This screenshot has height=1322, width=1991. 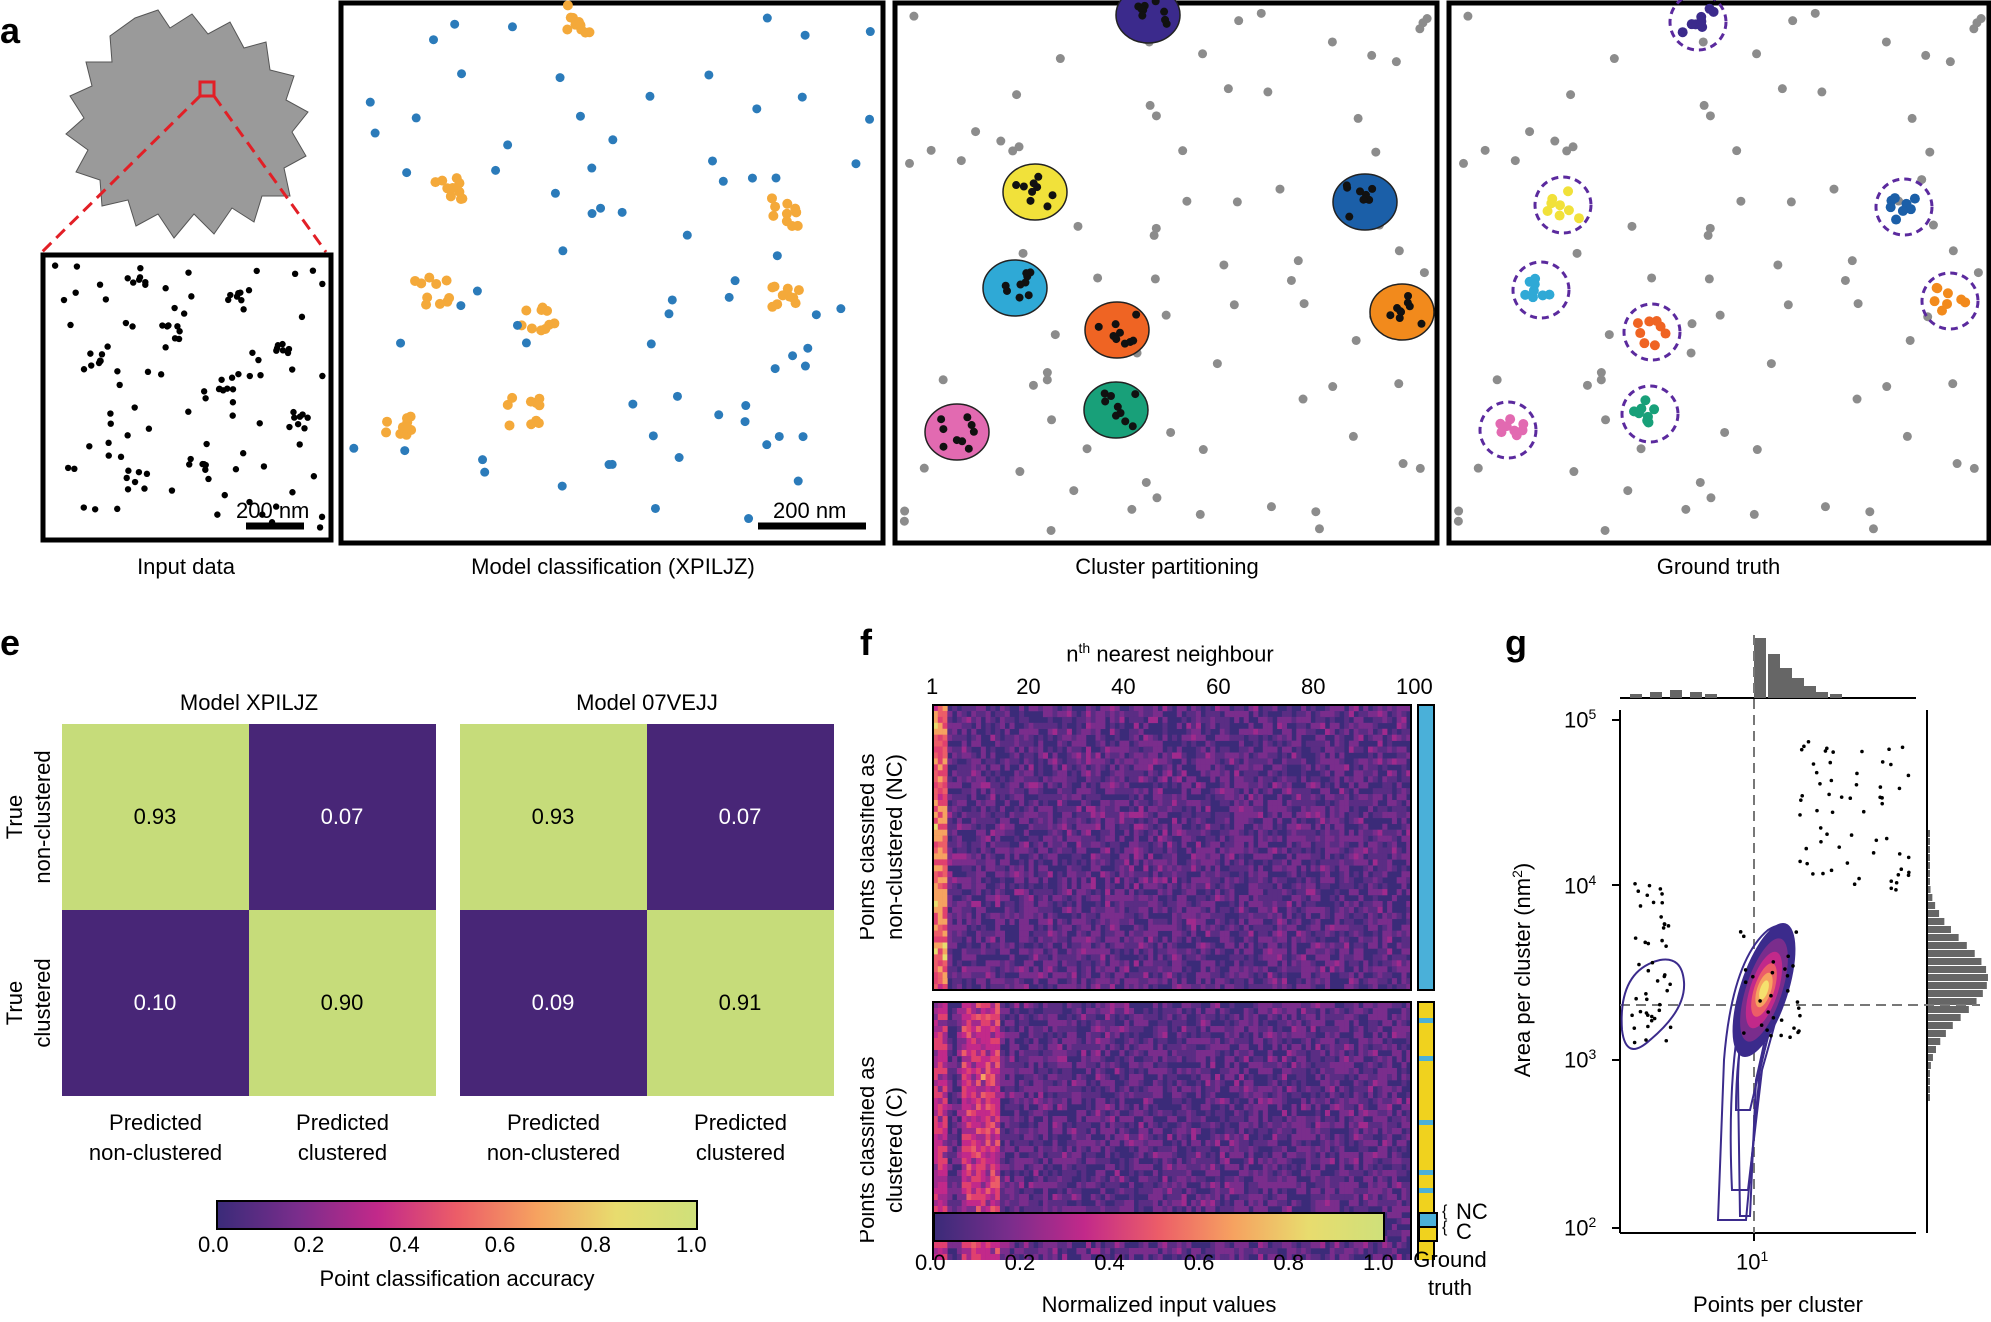 I want to click on matrix-cell-value: 0.90, so click(x=342, y=1002).